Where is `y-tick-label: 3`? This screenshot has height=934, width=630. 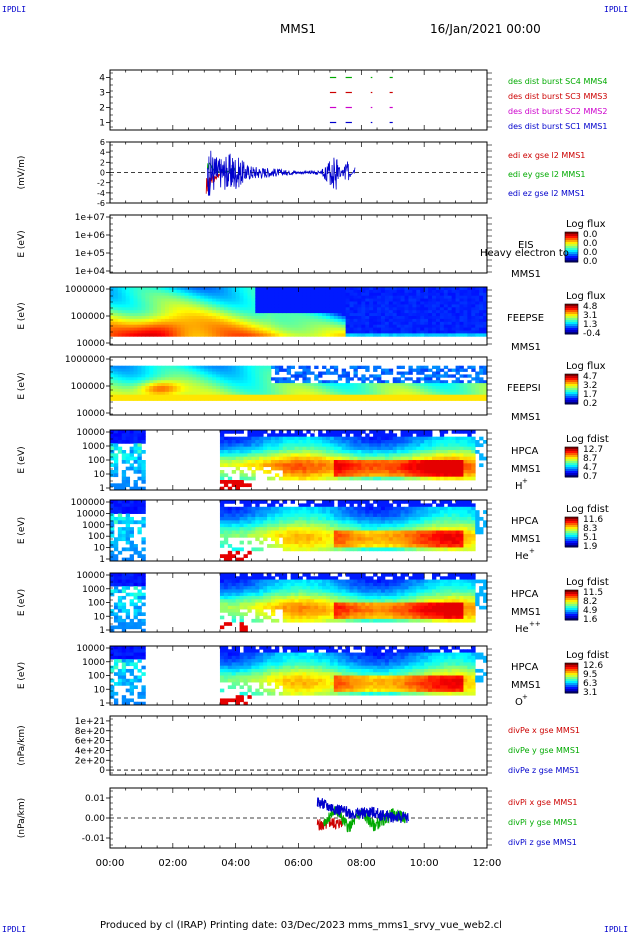 y-tick-label: 3 is located at coordinates (102, 94).